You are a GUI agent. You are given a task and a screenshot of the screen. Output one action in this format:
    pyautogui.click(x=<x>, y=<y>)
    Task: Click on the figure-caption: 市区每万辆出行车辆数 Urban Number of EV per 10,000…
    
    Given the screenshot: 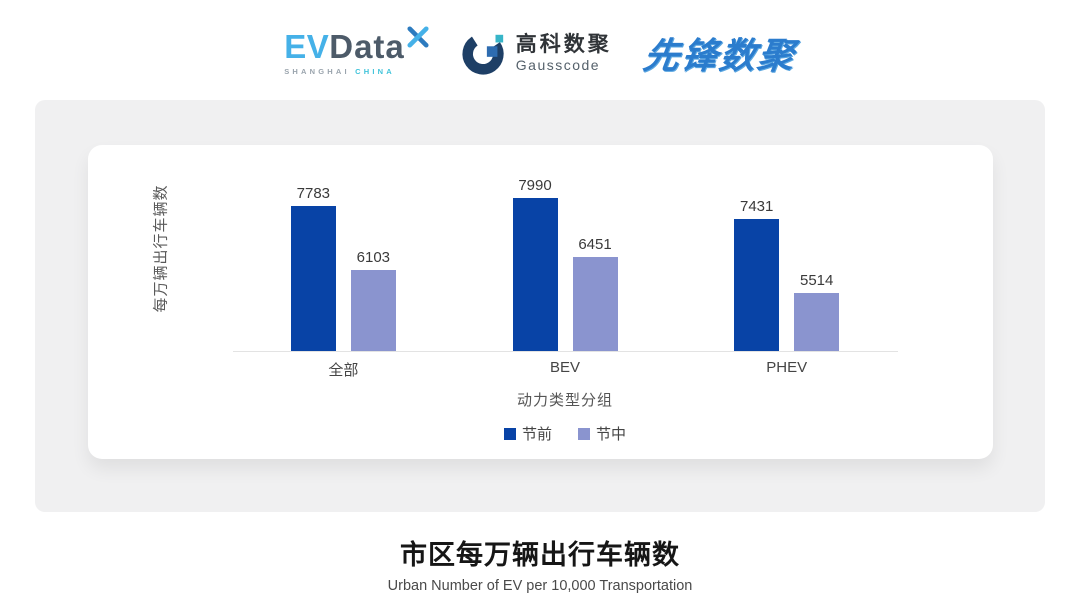 What is the action you would take?
    pyautogui.click(x=540, y=563)
    